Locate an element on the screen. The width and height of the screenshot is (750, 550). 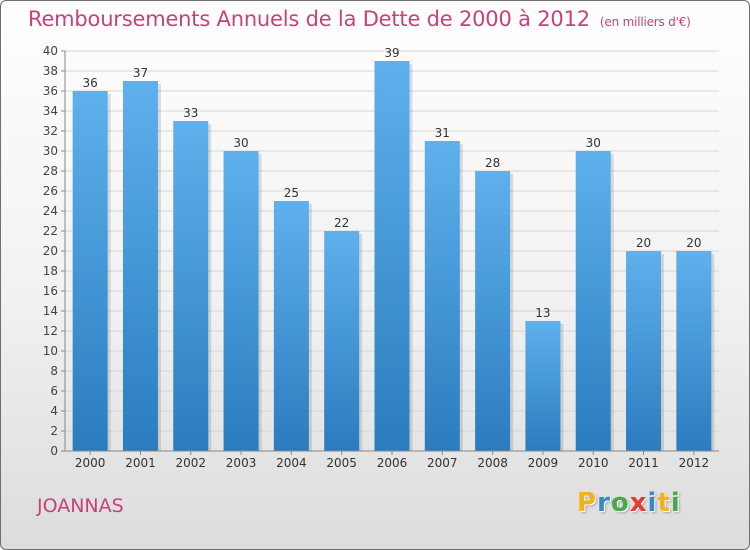
bar-value-label: 28 is located at coordinates (492, 163).